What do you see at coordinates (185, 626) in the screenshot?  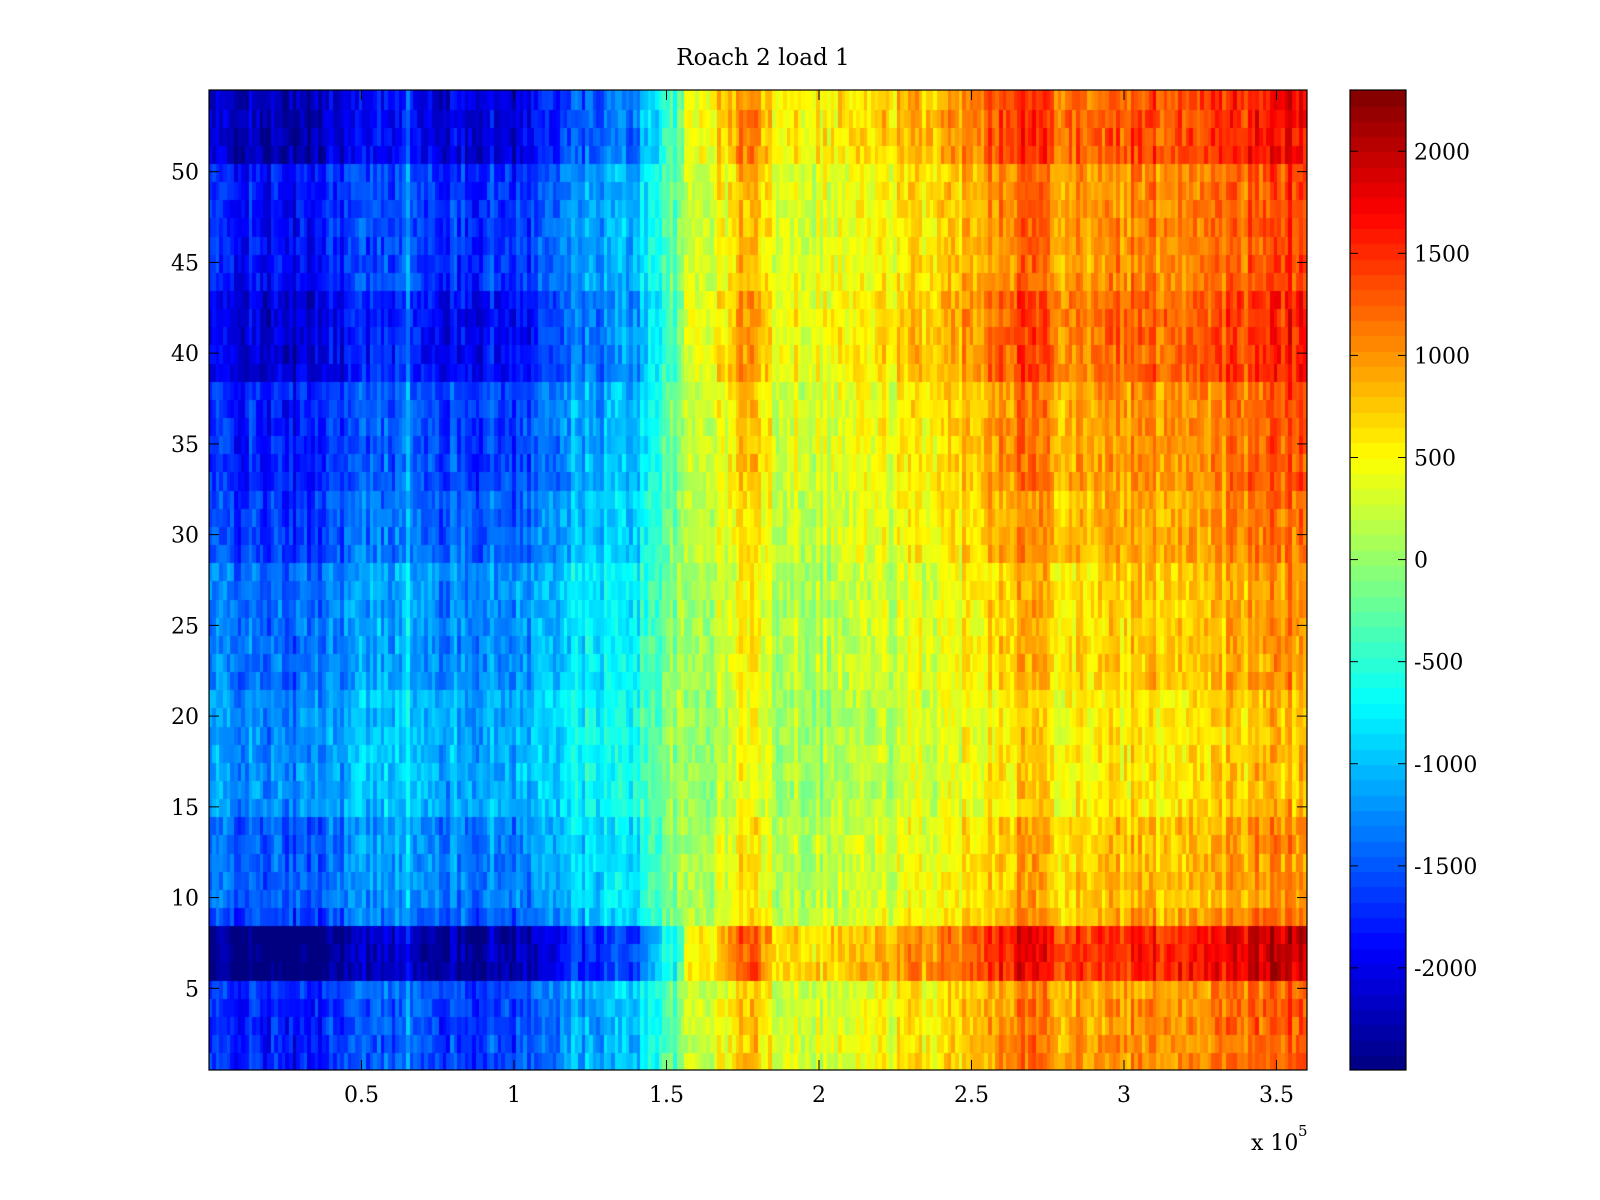 I see `y-tick-label: 25` at bounding box center [185, 626].